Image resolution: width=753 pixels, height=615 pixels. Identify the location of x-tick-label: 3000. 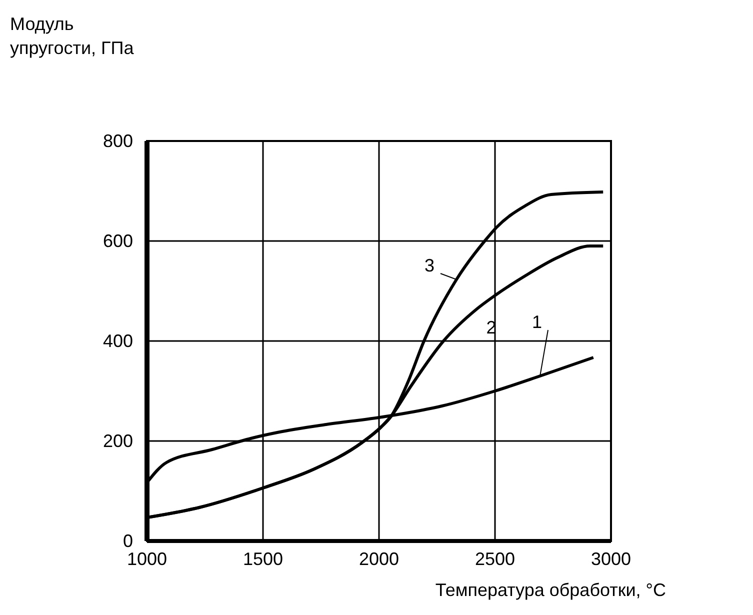
(611, 559).